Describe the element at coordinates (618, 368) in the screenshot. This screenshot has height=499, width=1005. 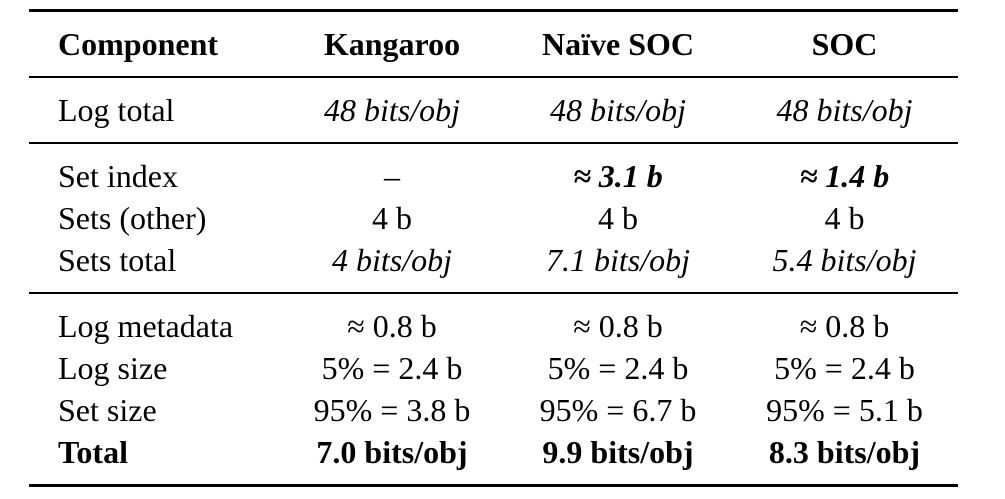
I see `cell-naive-soc: 5% = 2.4 b` at that location.